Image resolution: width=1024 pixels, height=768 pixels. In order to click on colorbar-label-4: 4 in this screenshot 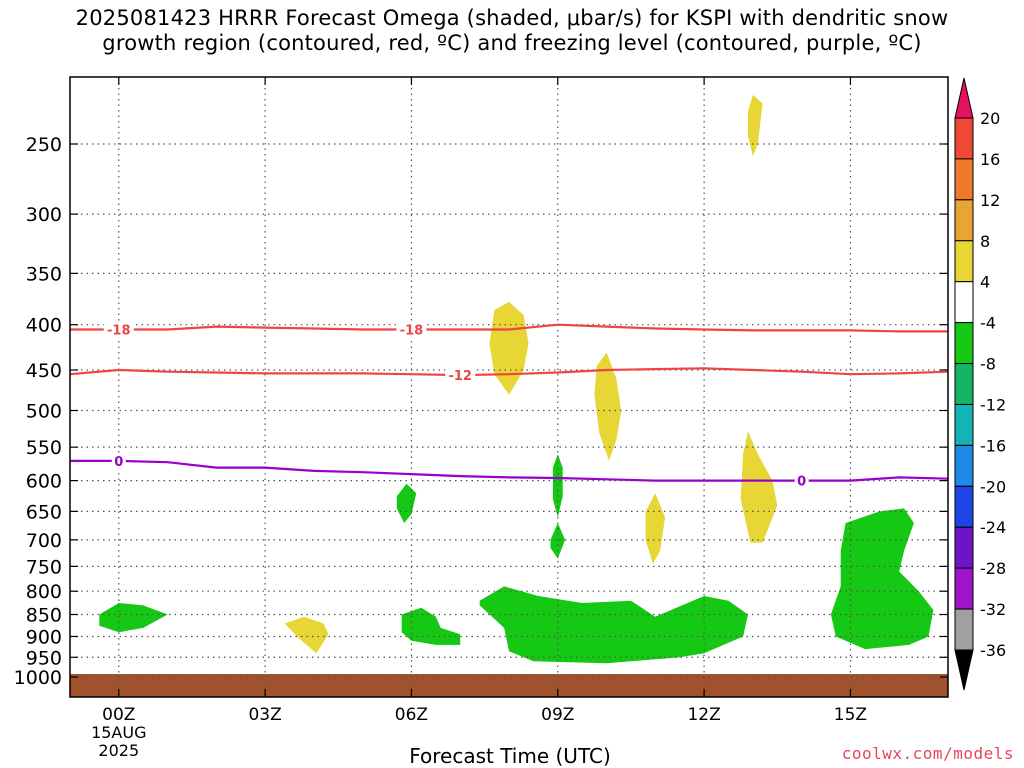, I will do `click(985, 282)`.